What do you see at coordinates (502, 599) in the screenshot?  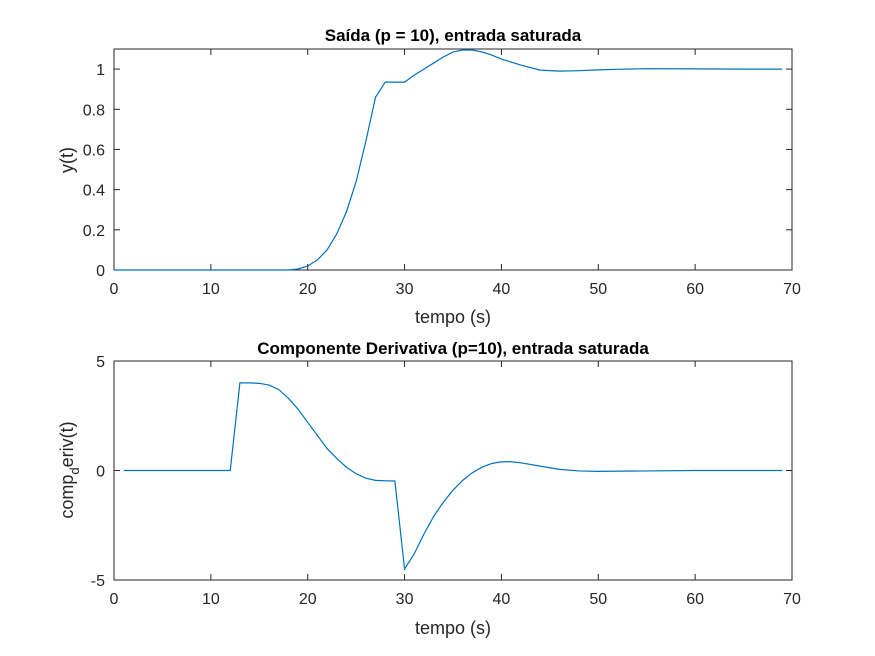 I see `derivative-x-tick-label: 40` at bounding box center [502, 599].